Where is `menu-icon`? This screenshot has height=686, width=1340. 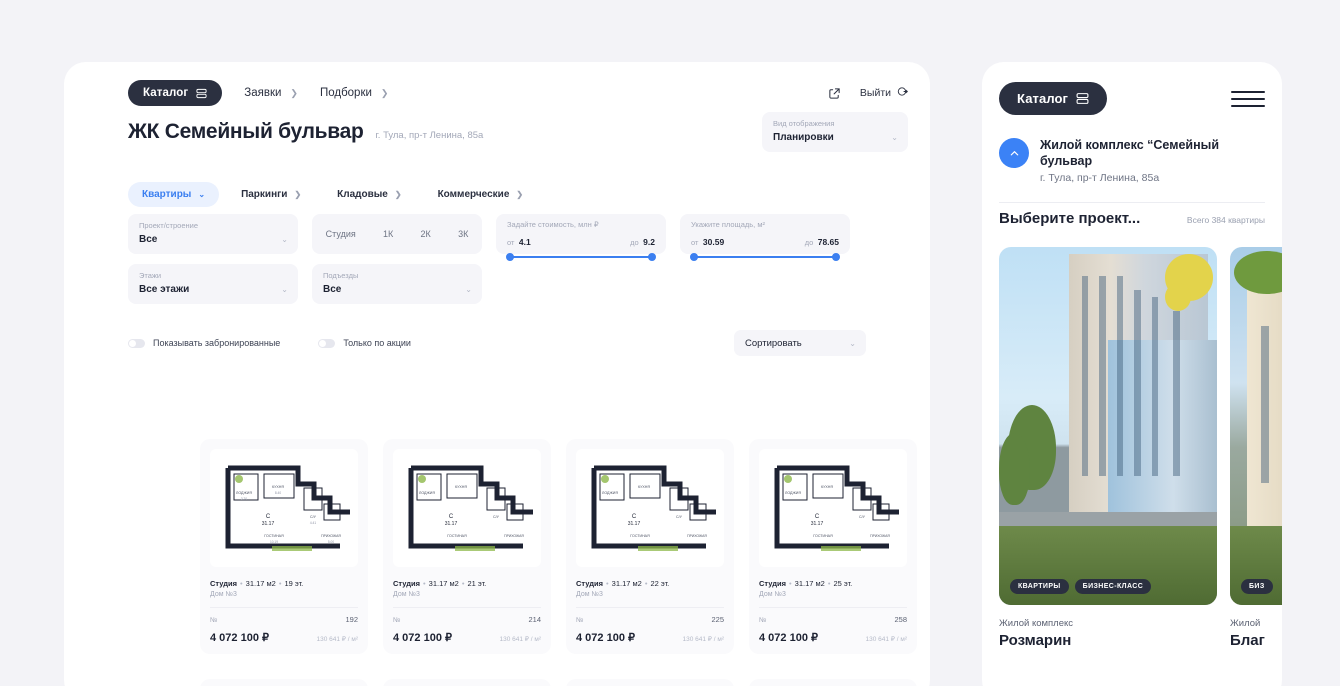
menu-icon is located at coordinates (1248, 98).